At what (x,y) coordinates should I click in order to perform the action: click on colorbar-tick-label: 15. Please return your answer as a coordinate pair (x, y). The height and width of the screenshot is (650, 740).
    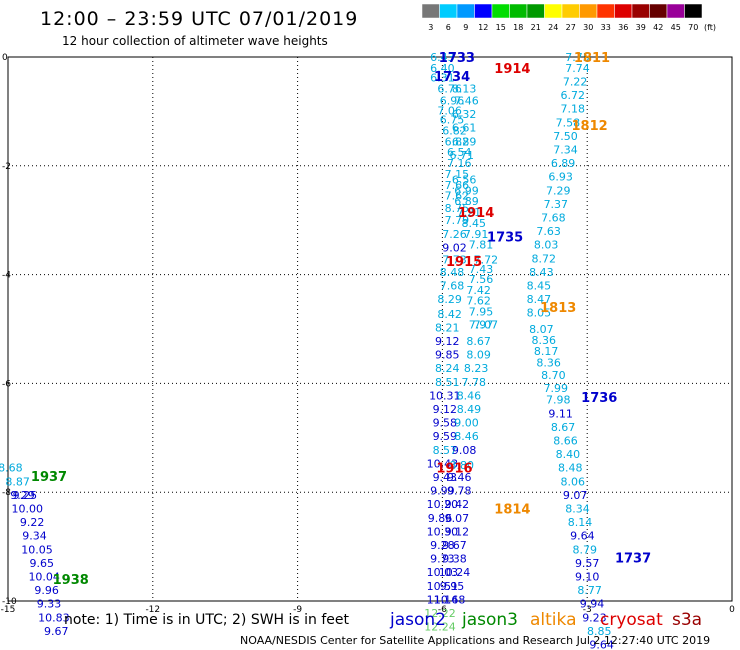
    Looking at the image, I should click on (501, 27).